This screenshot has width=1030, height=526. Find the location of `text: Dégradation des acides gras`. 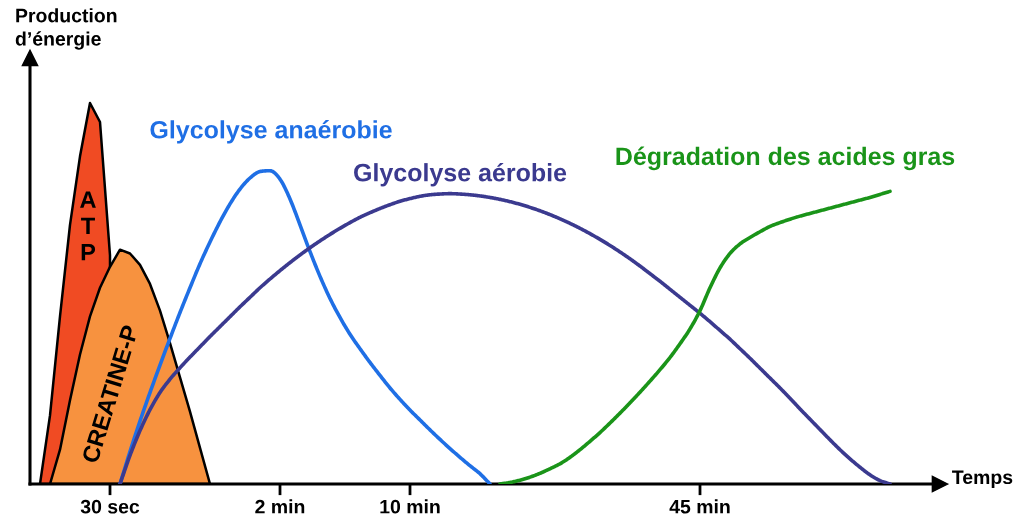

text: Dégradation des acides gras is located at coordinates (785, 158).